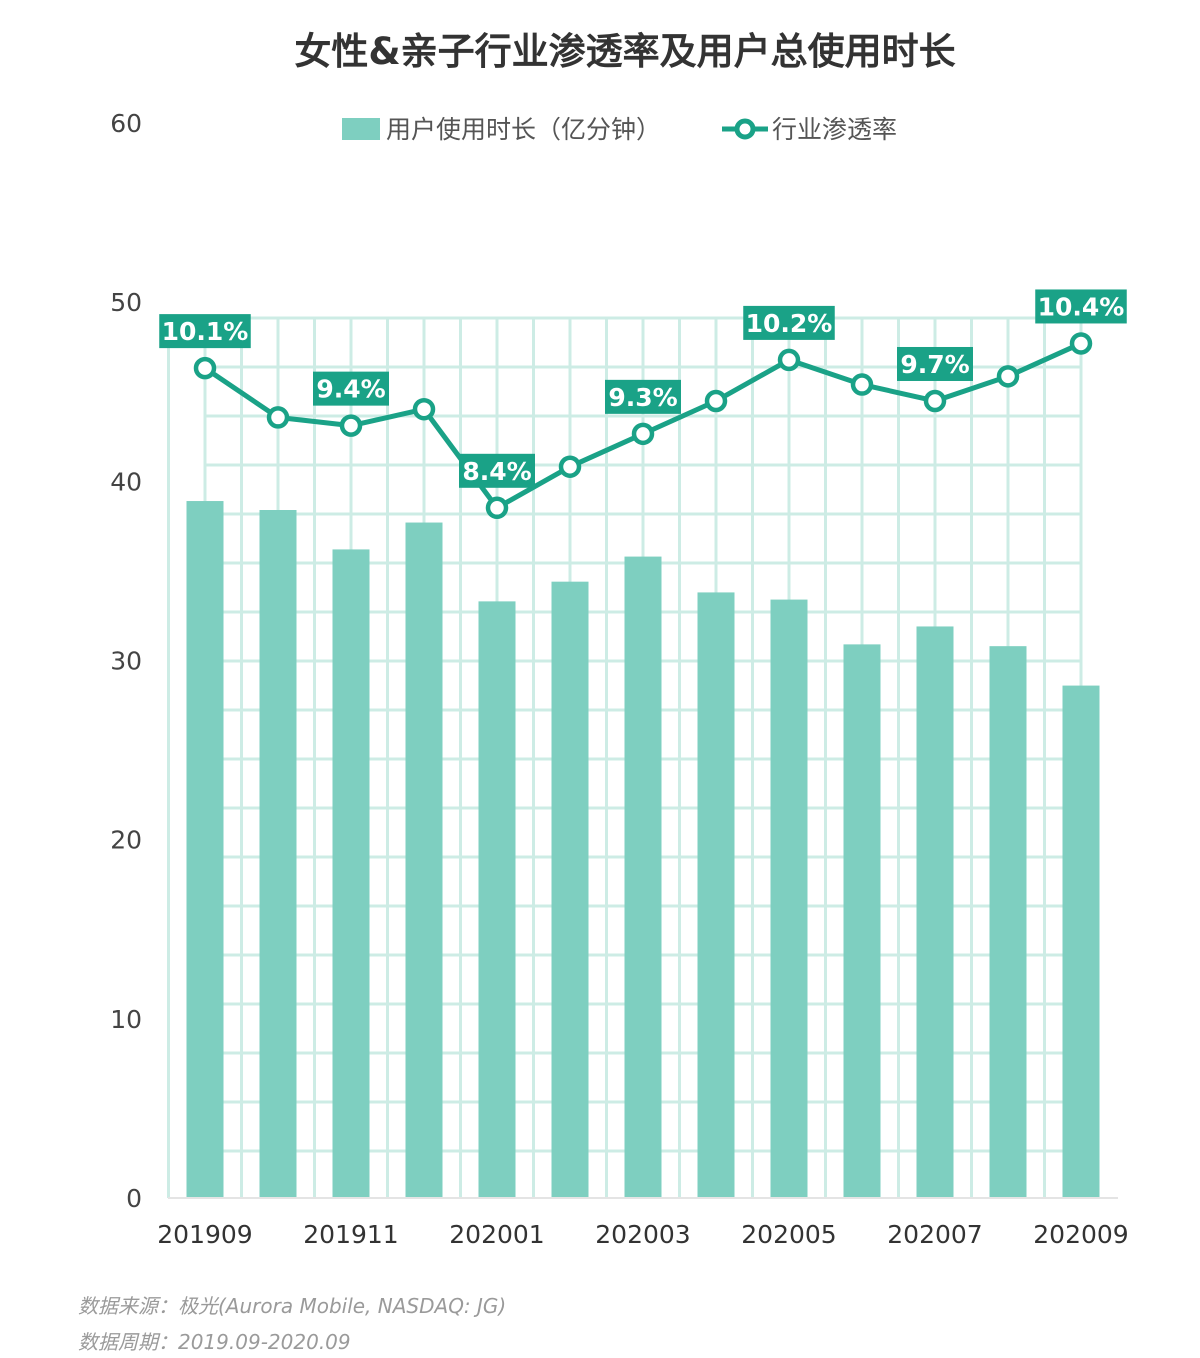 The image size is (1200, 1358). I want to click on y-tick-label: 50, so click(126, 302).